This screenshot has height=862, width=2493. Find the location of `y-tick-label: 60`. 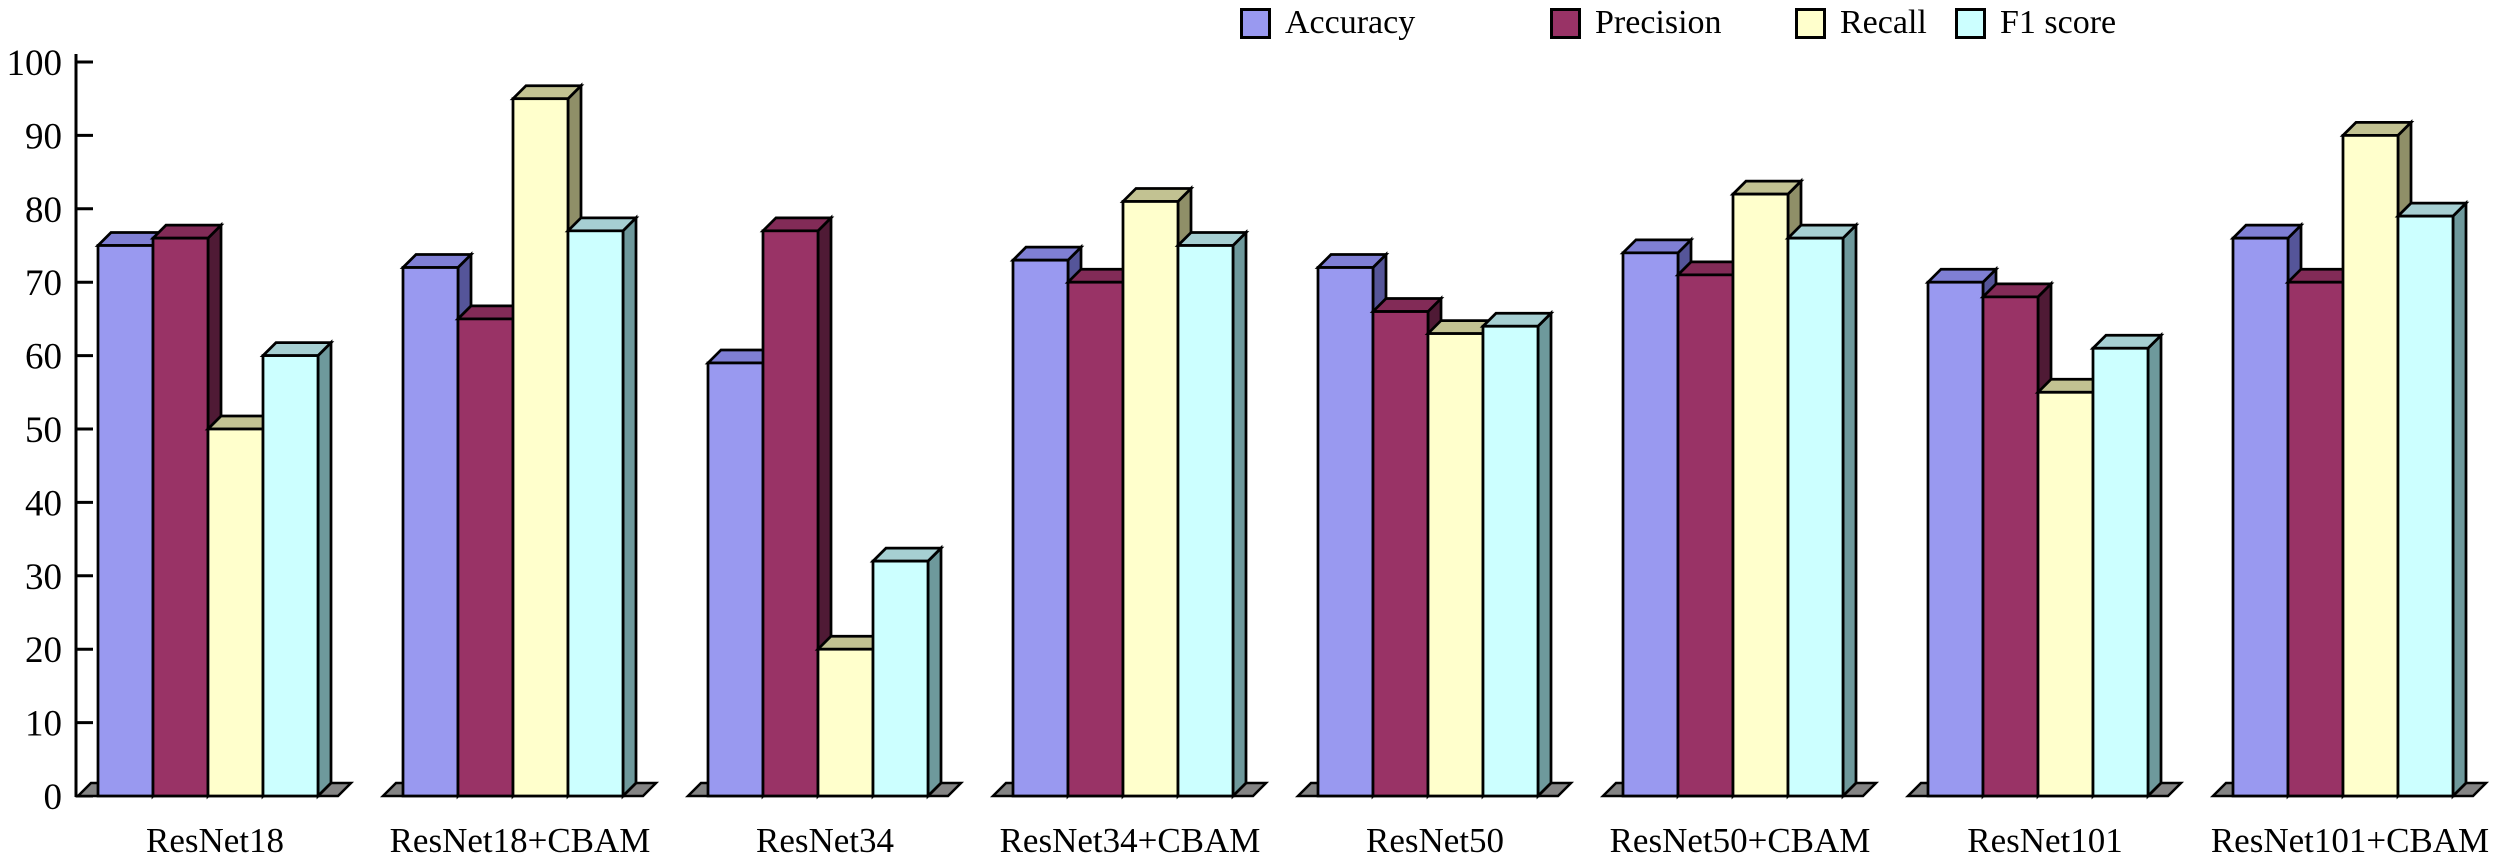

y-tick-label: 60 is located at coordinates (43, 357).